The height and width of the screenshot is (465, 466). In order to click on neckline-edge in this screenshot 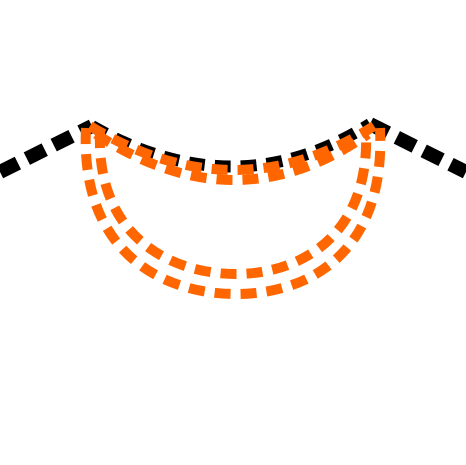, I will do `click(231, 145)`.